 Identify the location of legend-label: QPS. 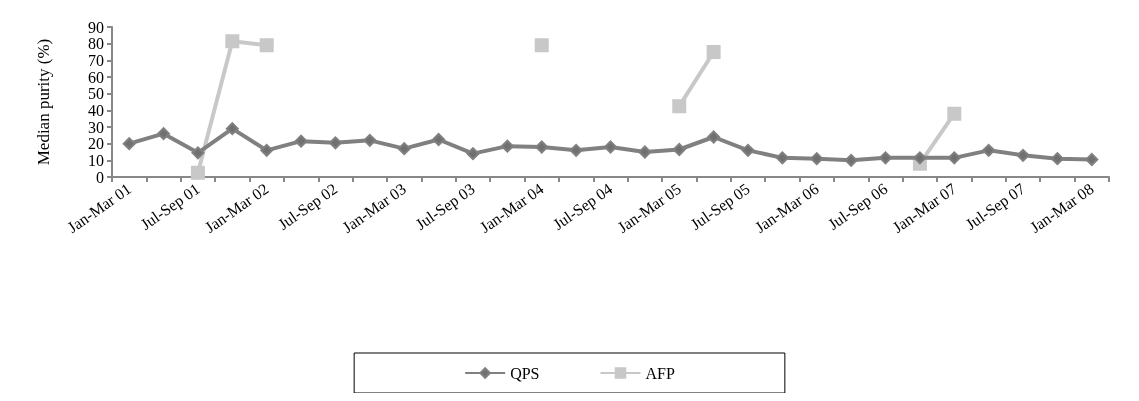
(525, 373).